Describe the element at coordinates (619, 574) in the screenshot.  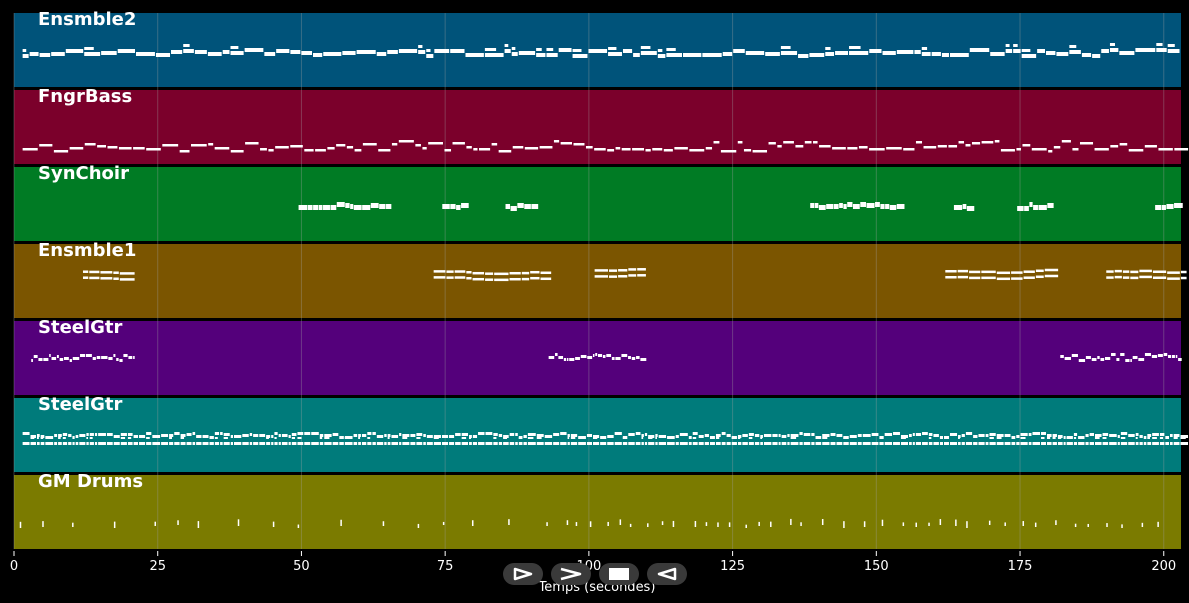
I see `stop-button` at that location.